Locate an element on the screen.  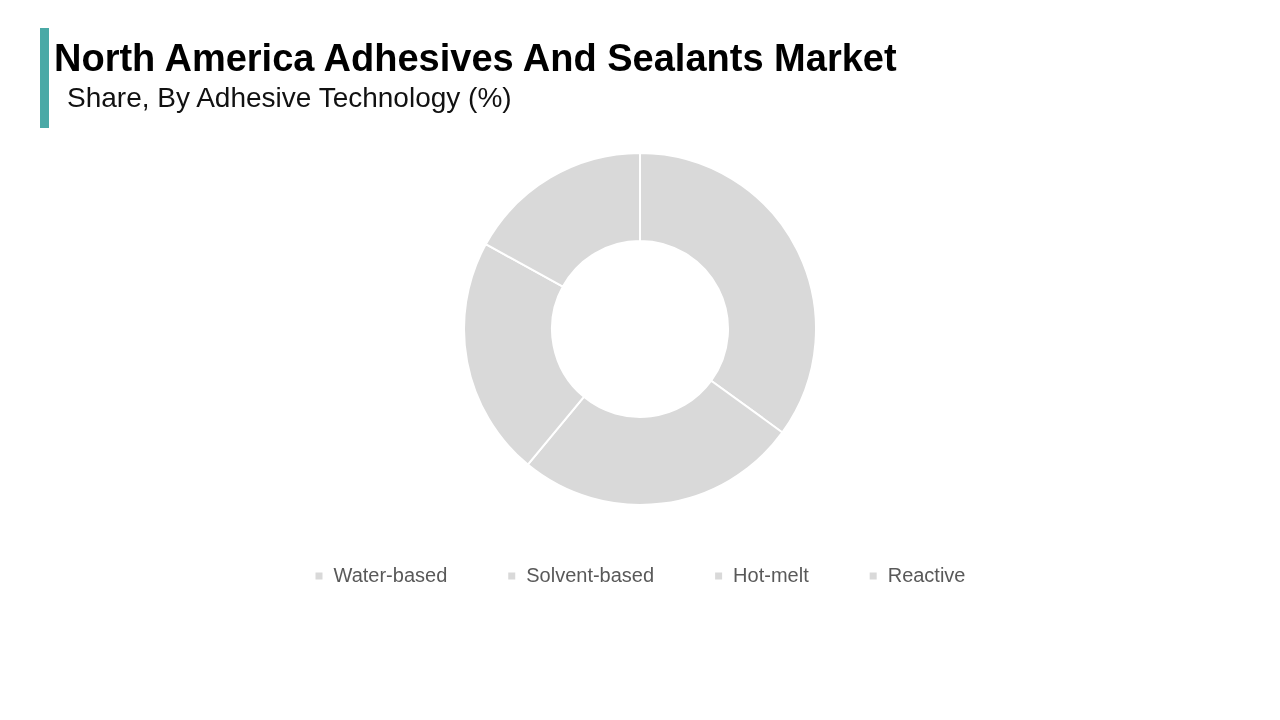
legend-label: Solvent-based is located at coordinates (590, 574).